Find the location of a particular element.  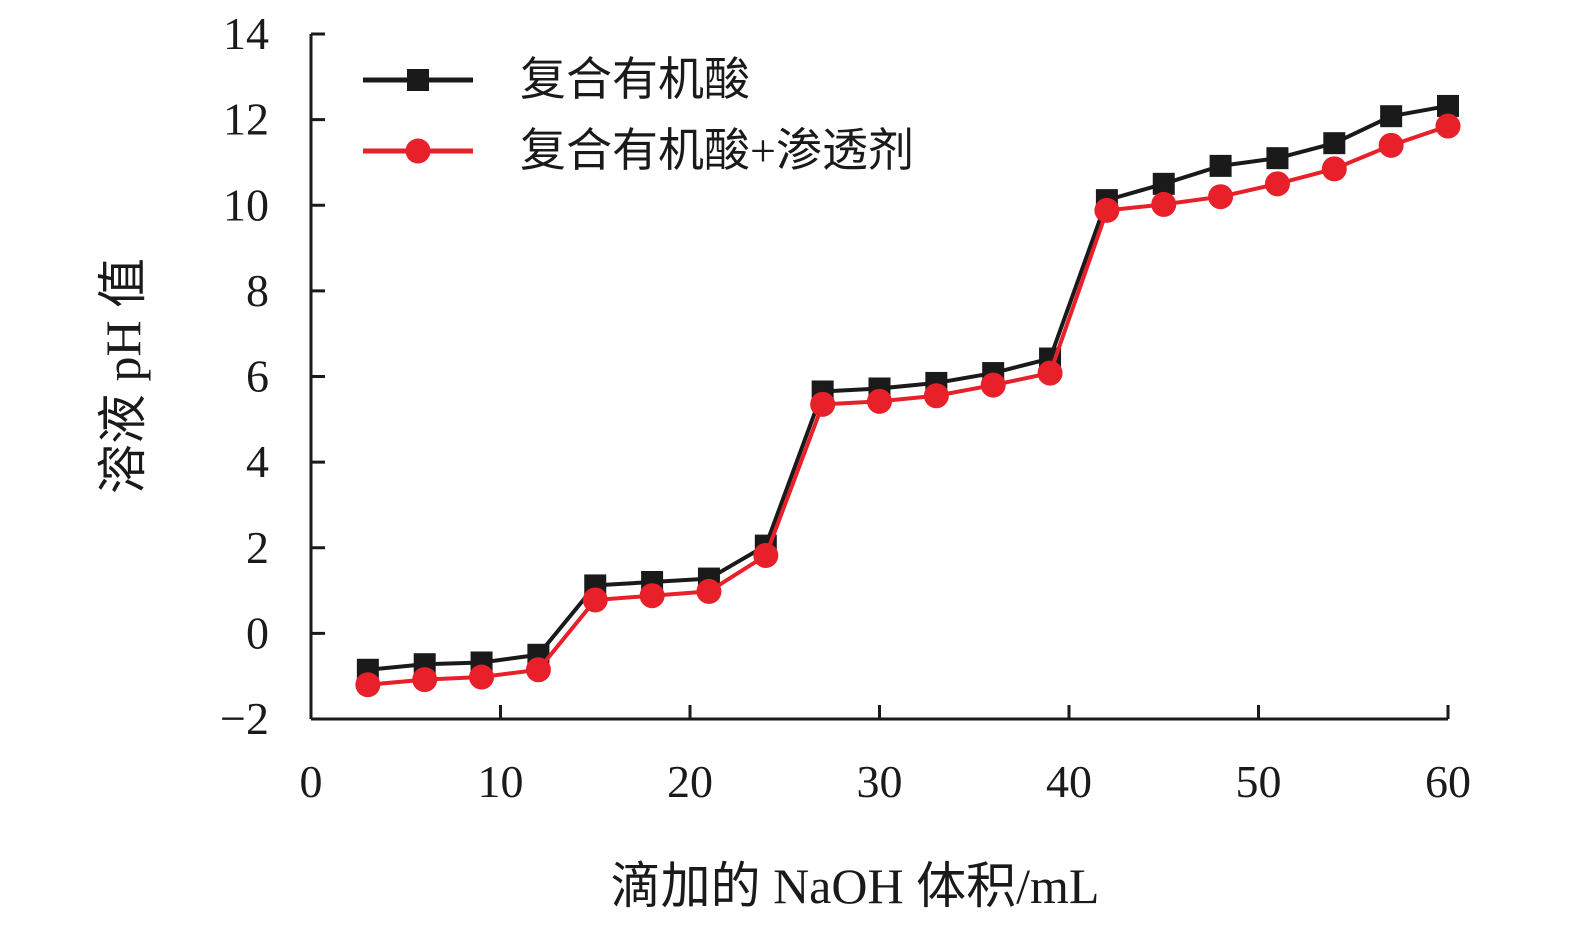

x-tick-label: 20 is located at coordinates (690, 781).